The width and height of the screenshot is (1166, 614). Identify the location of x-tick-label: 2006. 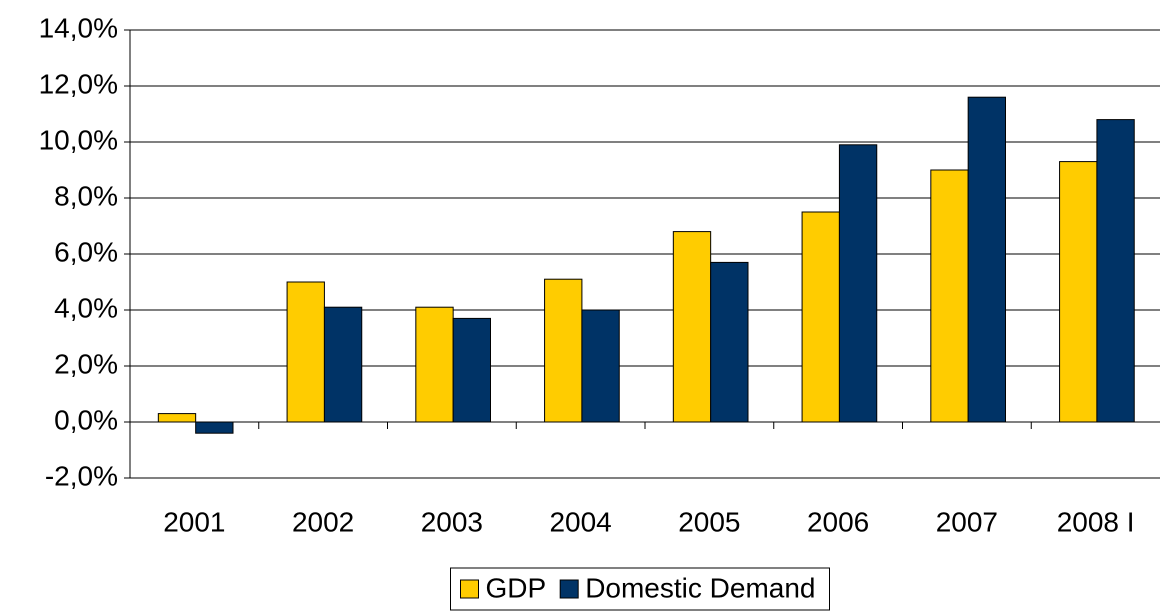
(838, 521).